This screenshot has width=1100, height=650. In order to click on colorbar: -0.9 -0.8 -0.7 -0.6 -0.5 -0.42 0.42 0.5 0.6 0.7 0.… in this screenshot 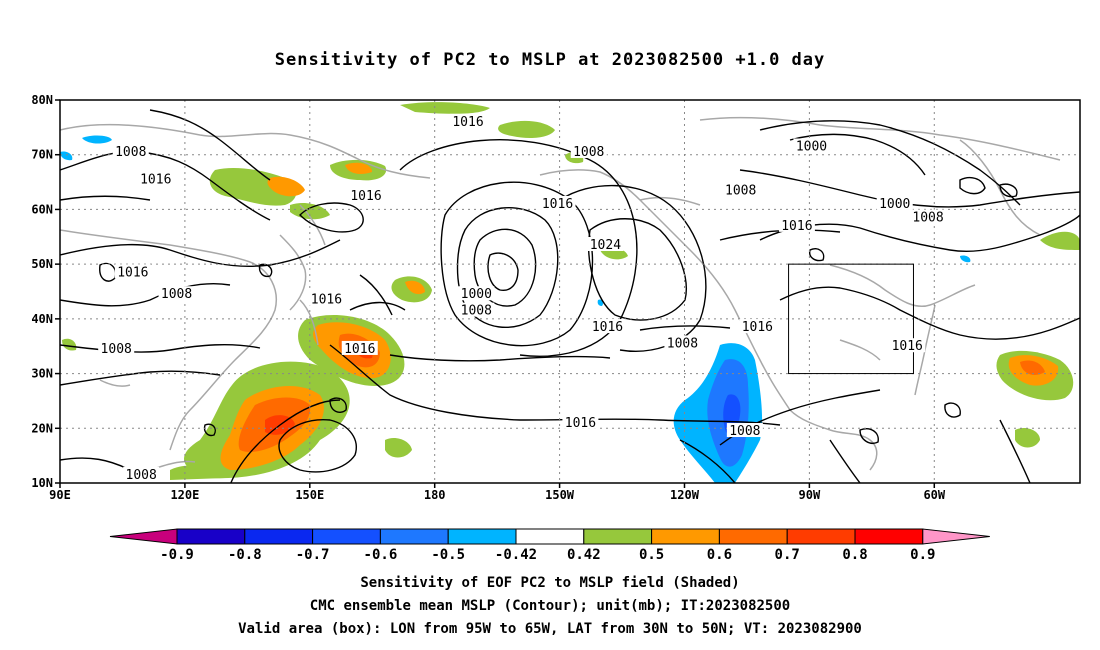, I will do `click(549, 545)`.